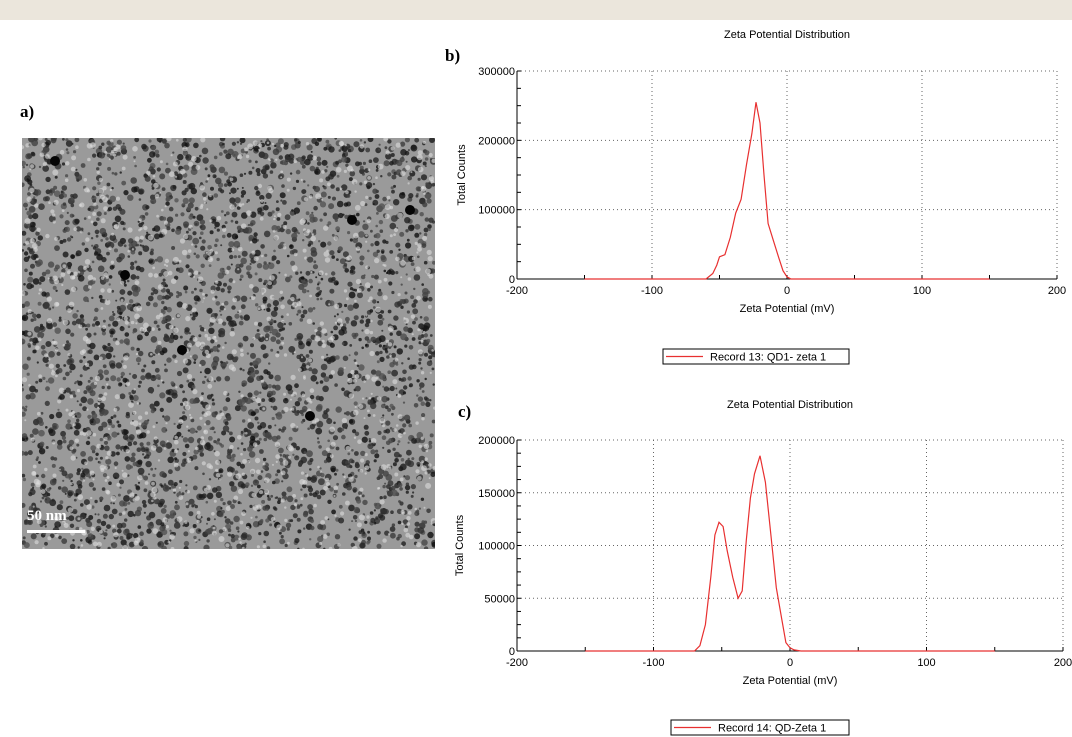  What do you see at coordinates (499, 599) in the screenshot?
I see `y-tick-label: 50000` at bounding box center [499, 599].